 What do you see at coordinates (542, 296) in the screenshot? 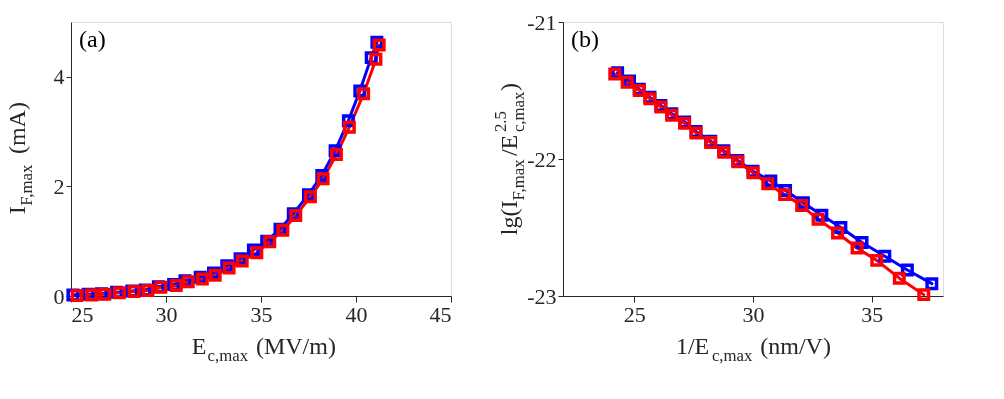
I see `y-tick-label: -23` at bounding box center [542, 296].